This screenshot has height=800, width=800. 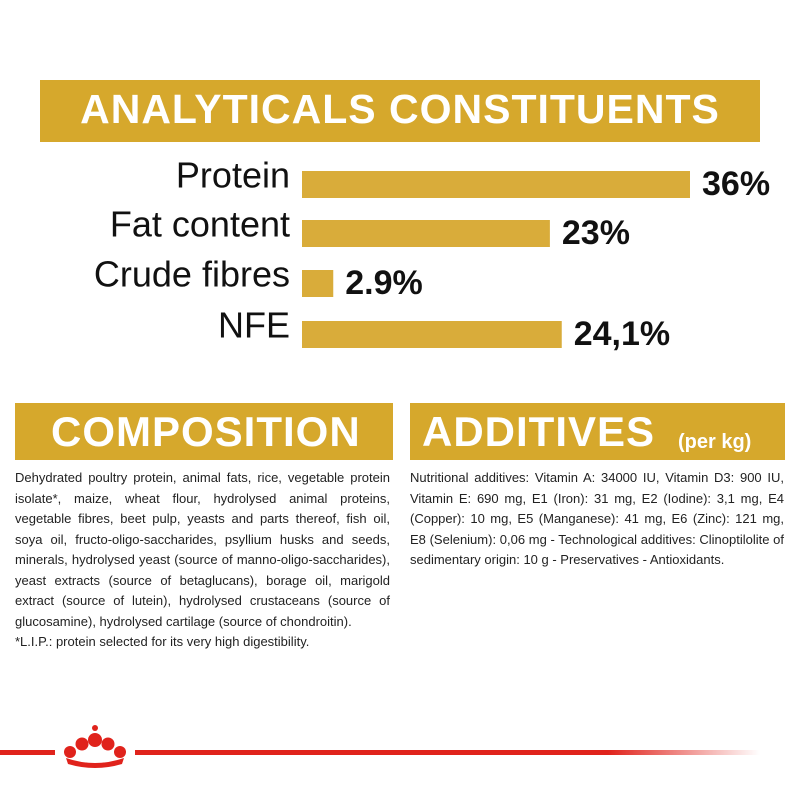 I want to click on value-label: 24,1%, so click(x=622, y=334).